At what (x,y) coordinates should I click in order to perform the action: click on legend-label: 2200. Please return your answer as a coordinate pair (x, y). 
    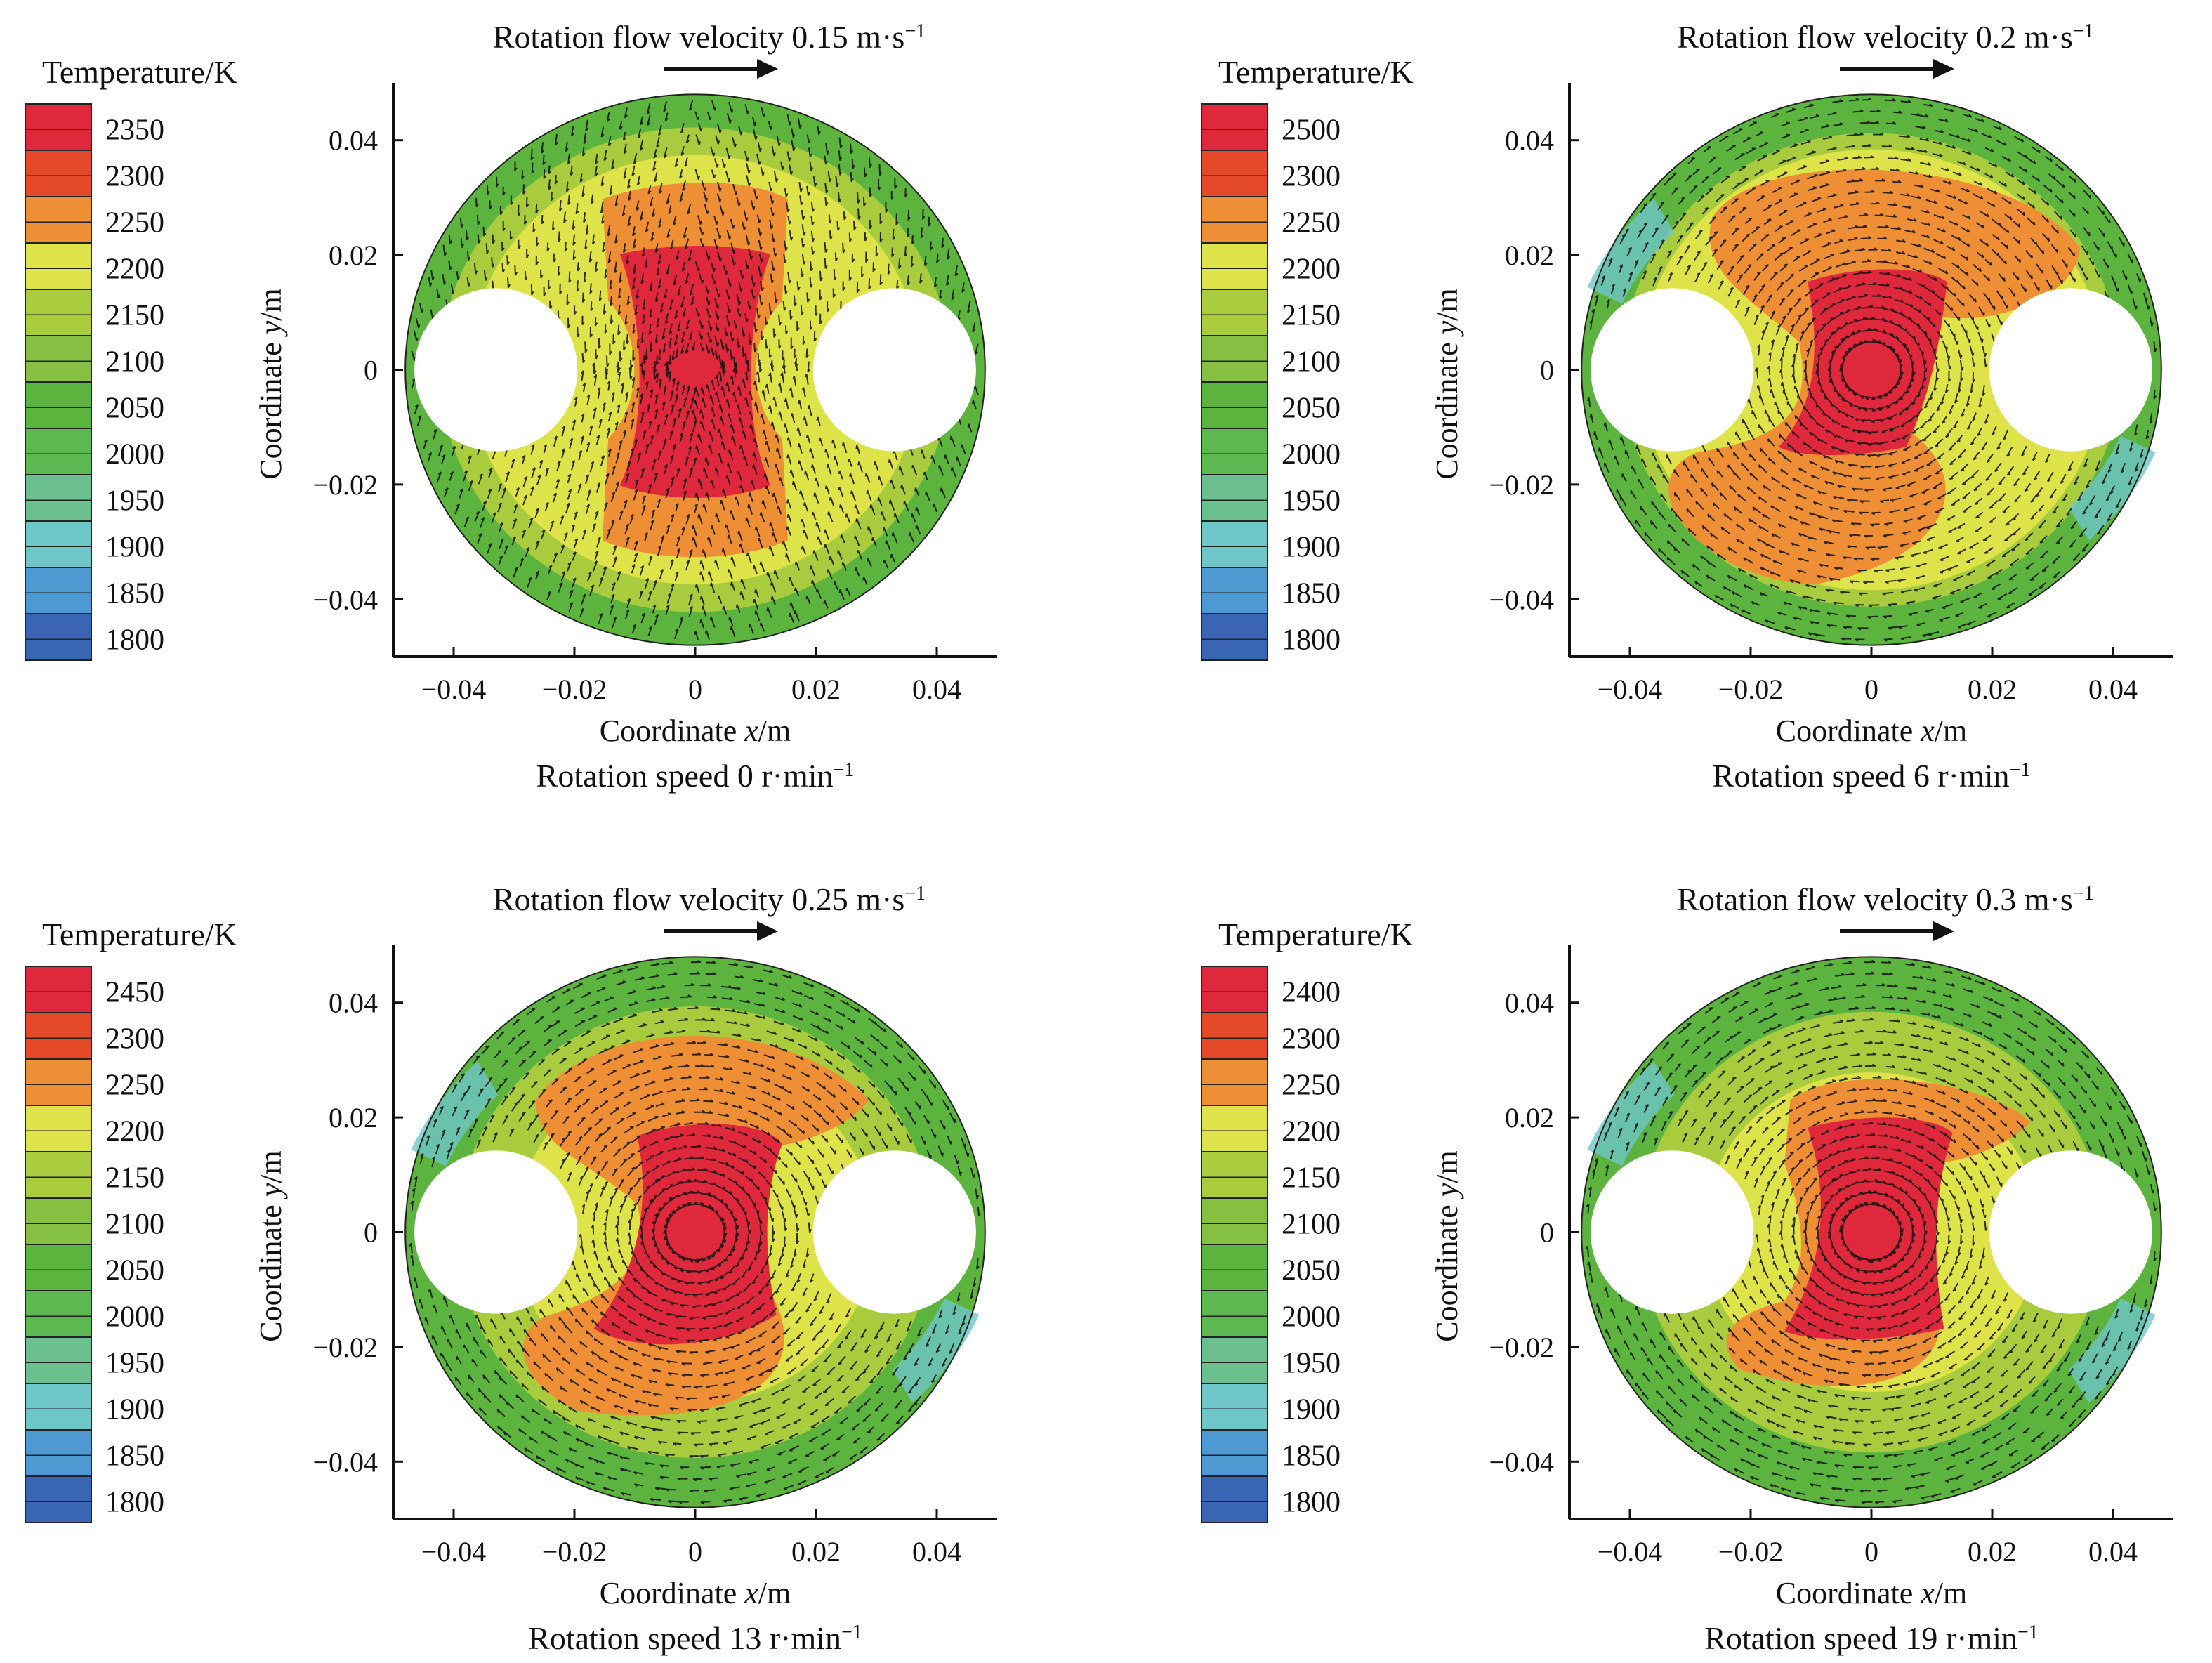
    Looking at the image, I should click on (1311, 1131).